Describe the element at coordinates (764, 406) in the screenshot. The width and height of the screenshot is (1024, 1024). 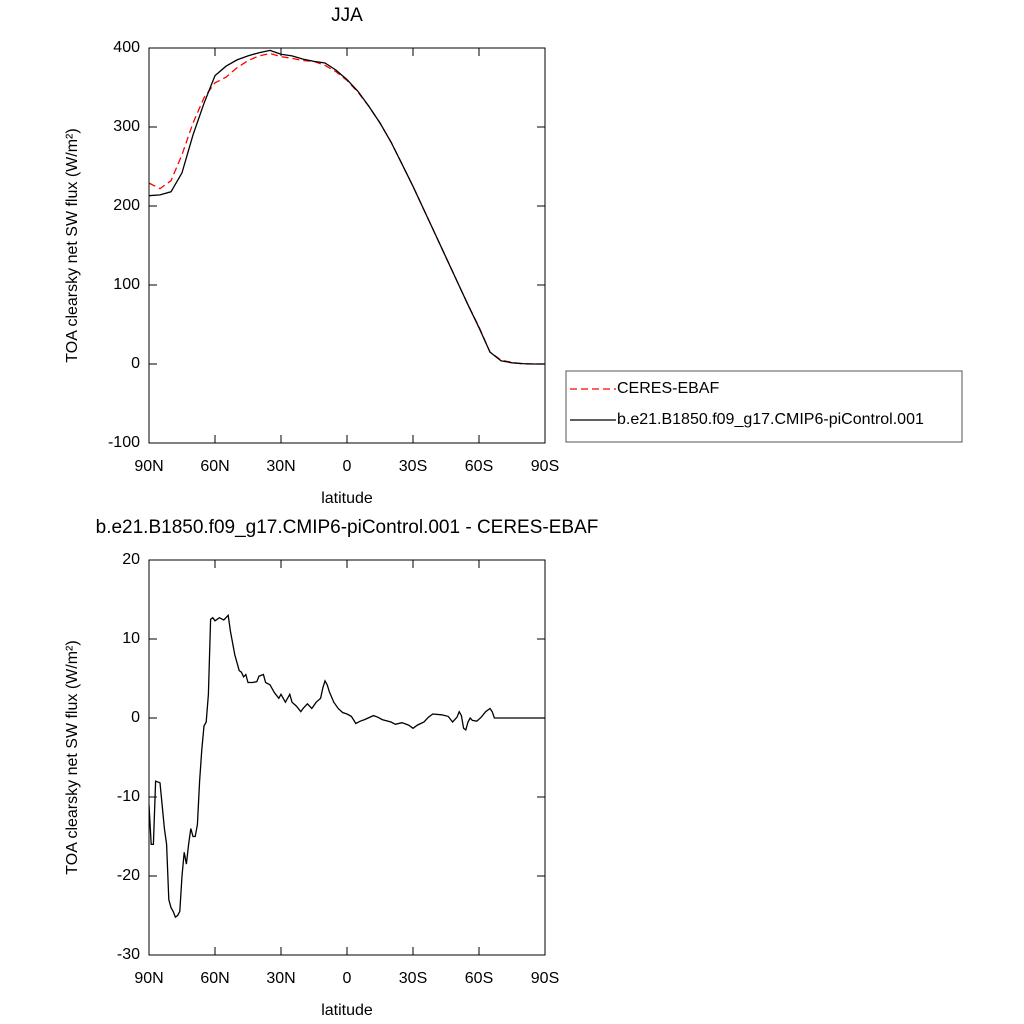
I see `legend-box` at that location.